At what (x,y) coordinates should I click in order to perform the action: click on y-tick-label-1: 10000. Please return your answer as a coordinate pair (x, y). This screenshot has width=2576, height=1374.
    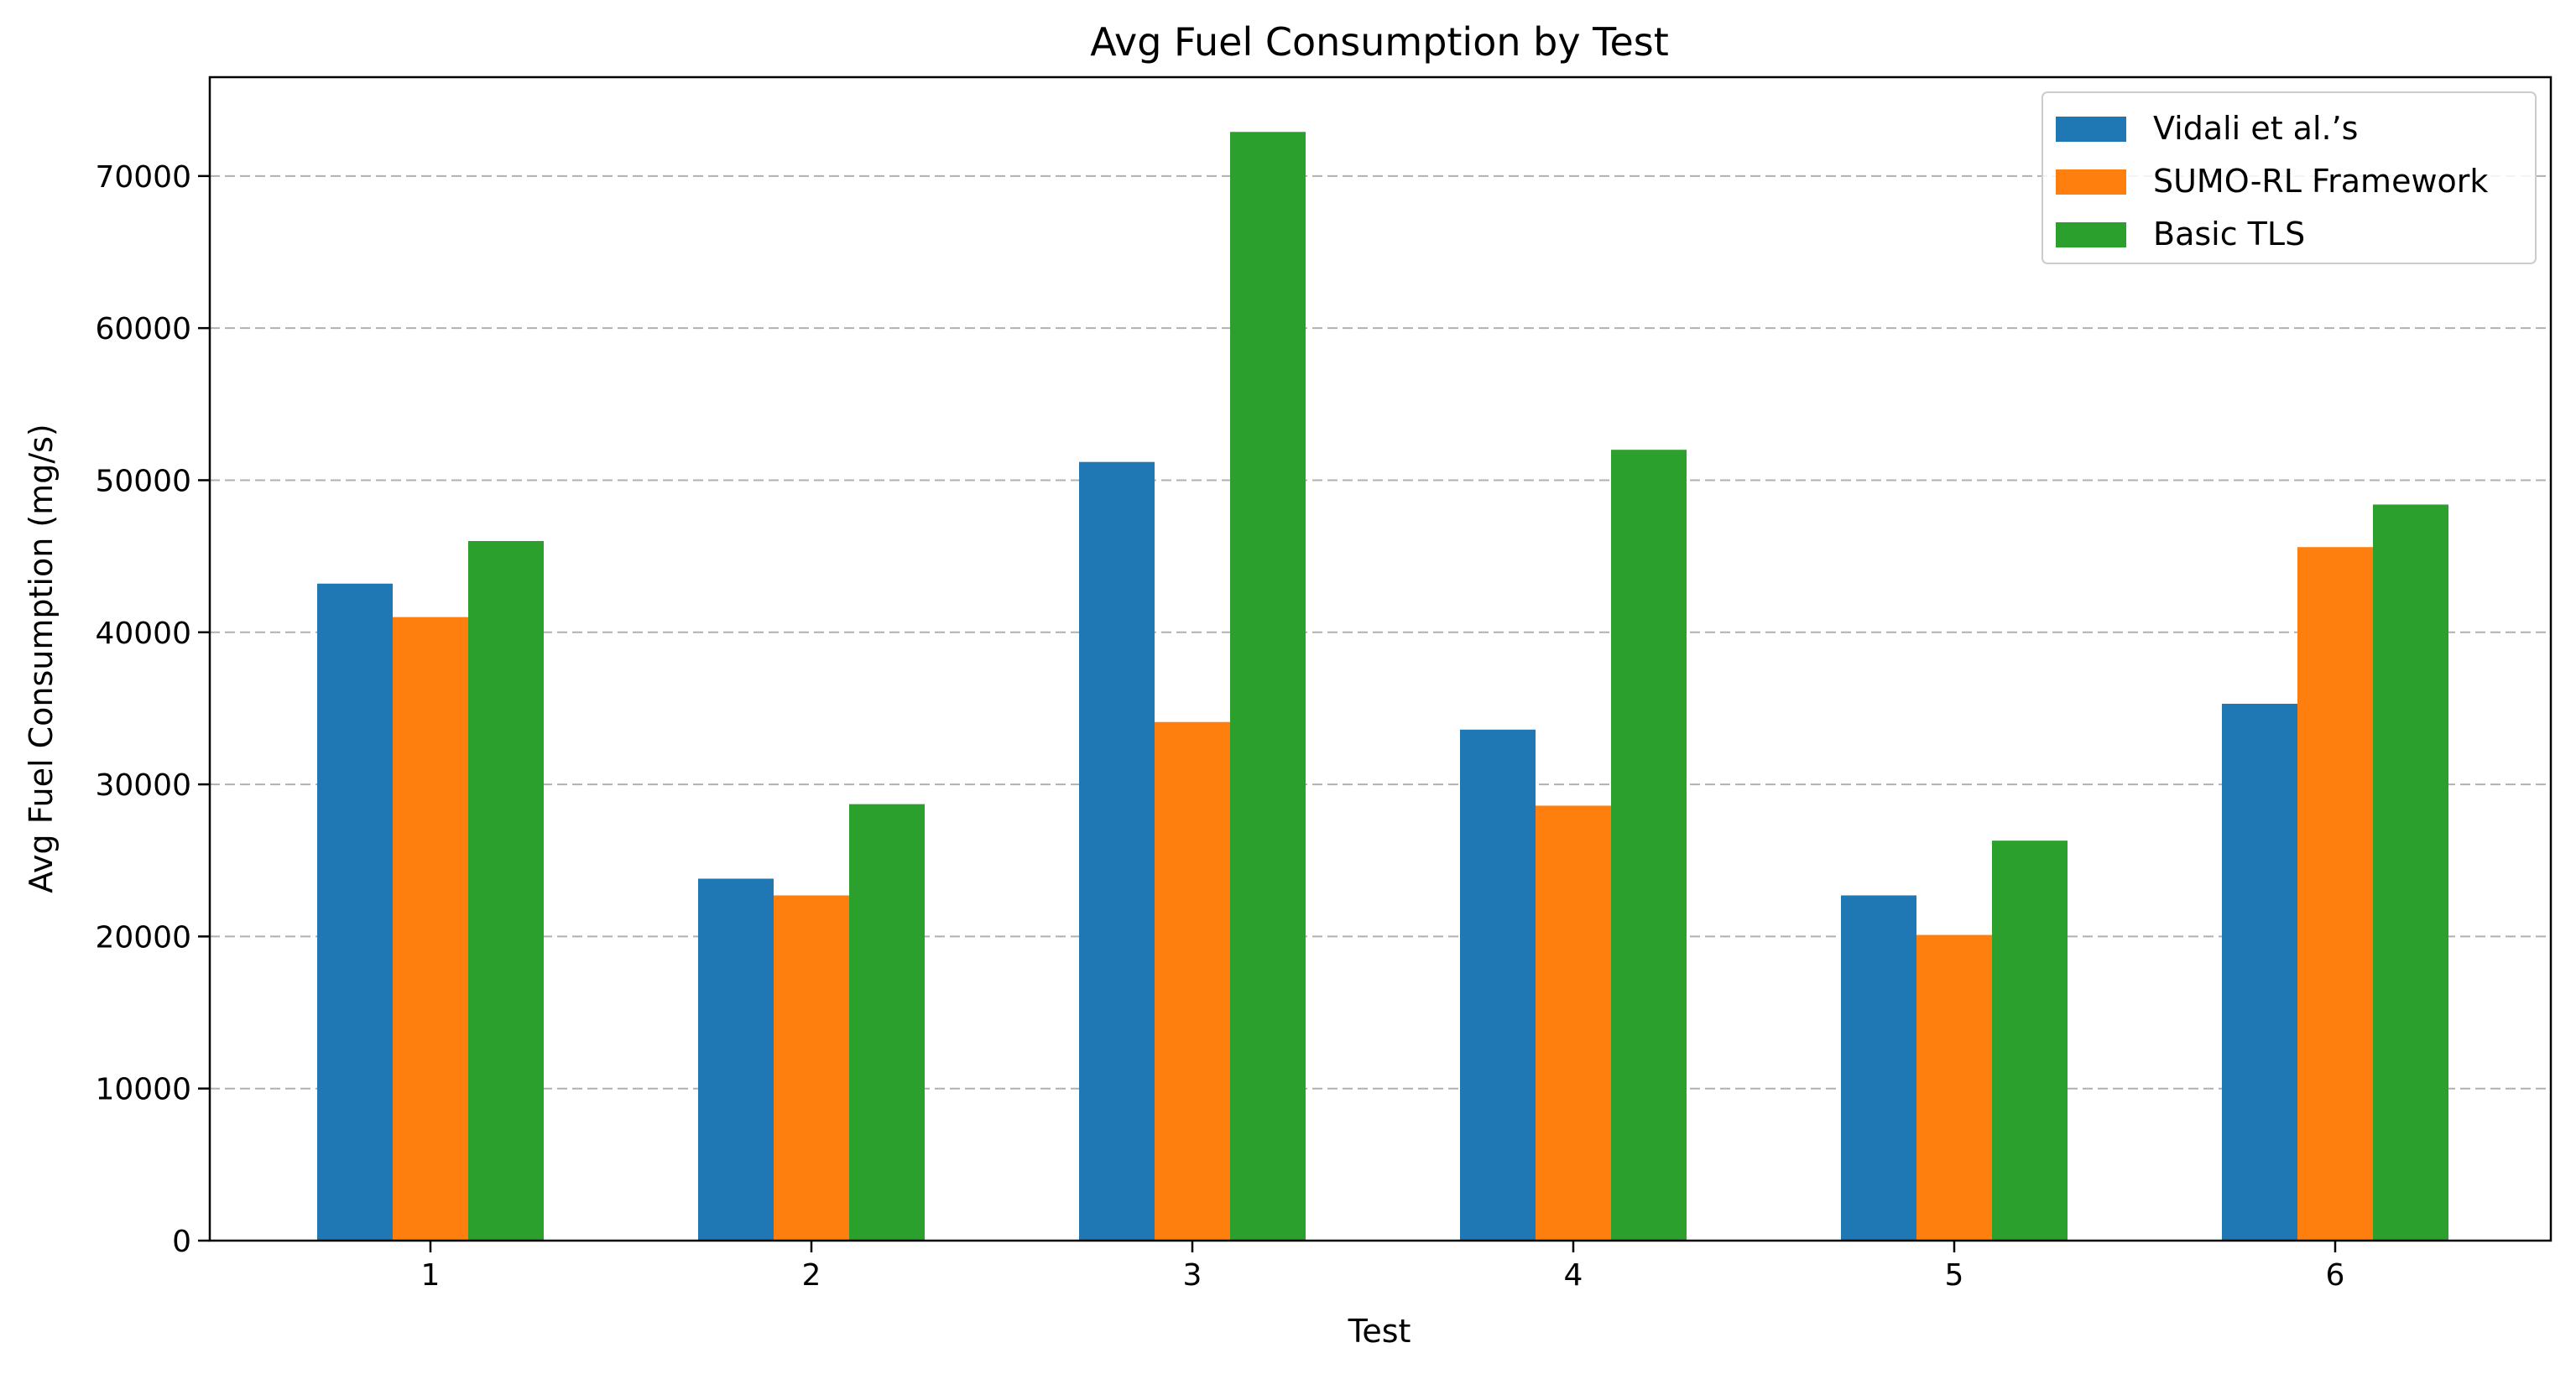
    Looking at the image, I should click on (143, 1090).